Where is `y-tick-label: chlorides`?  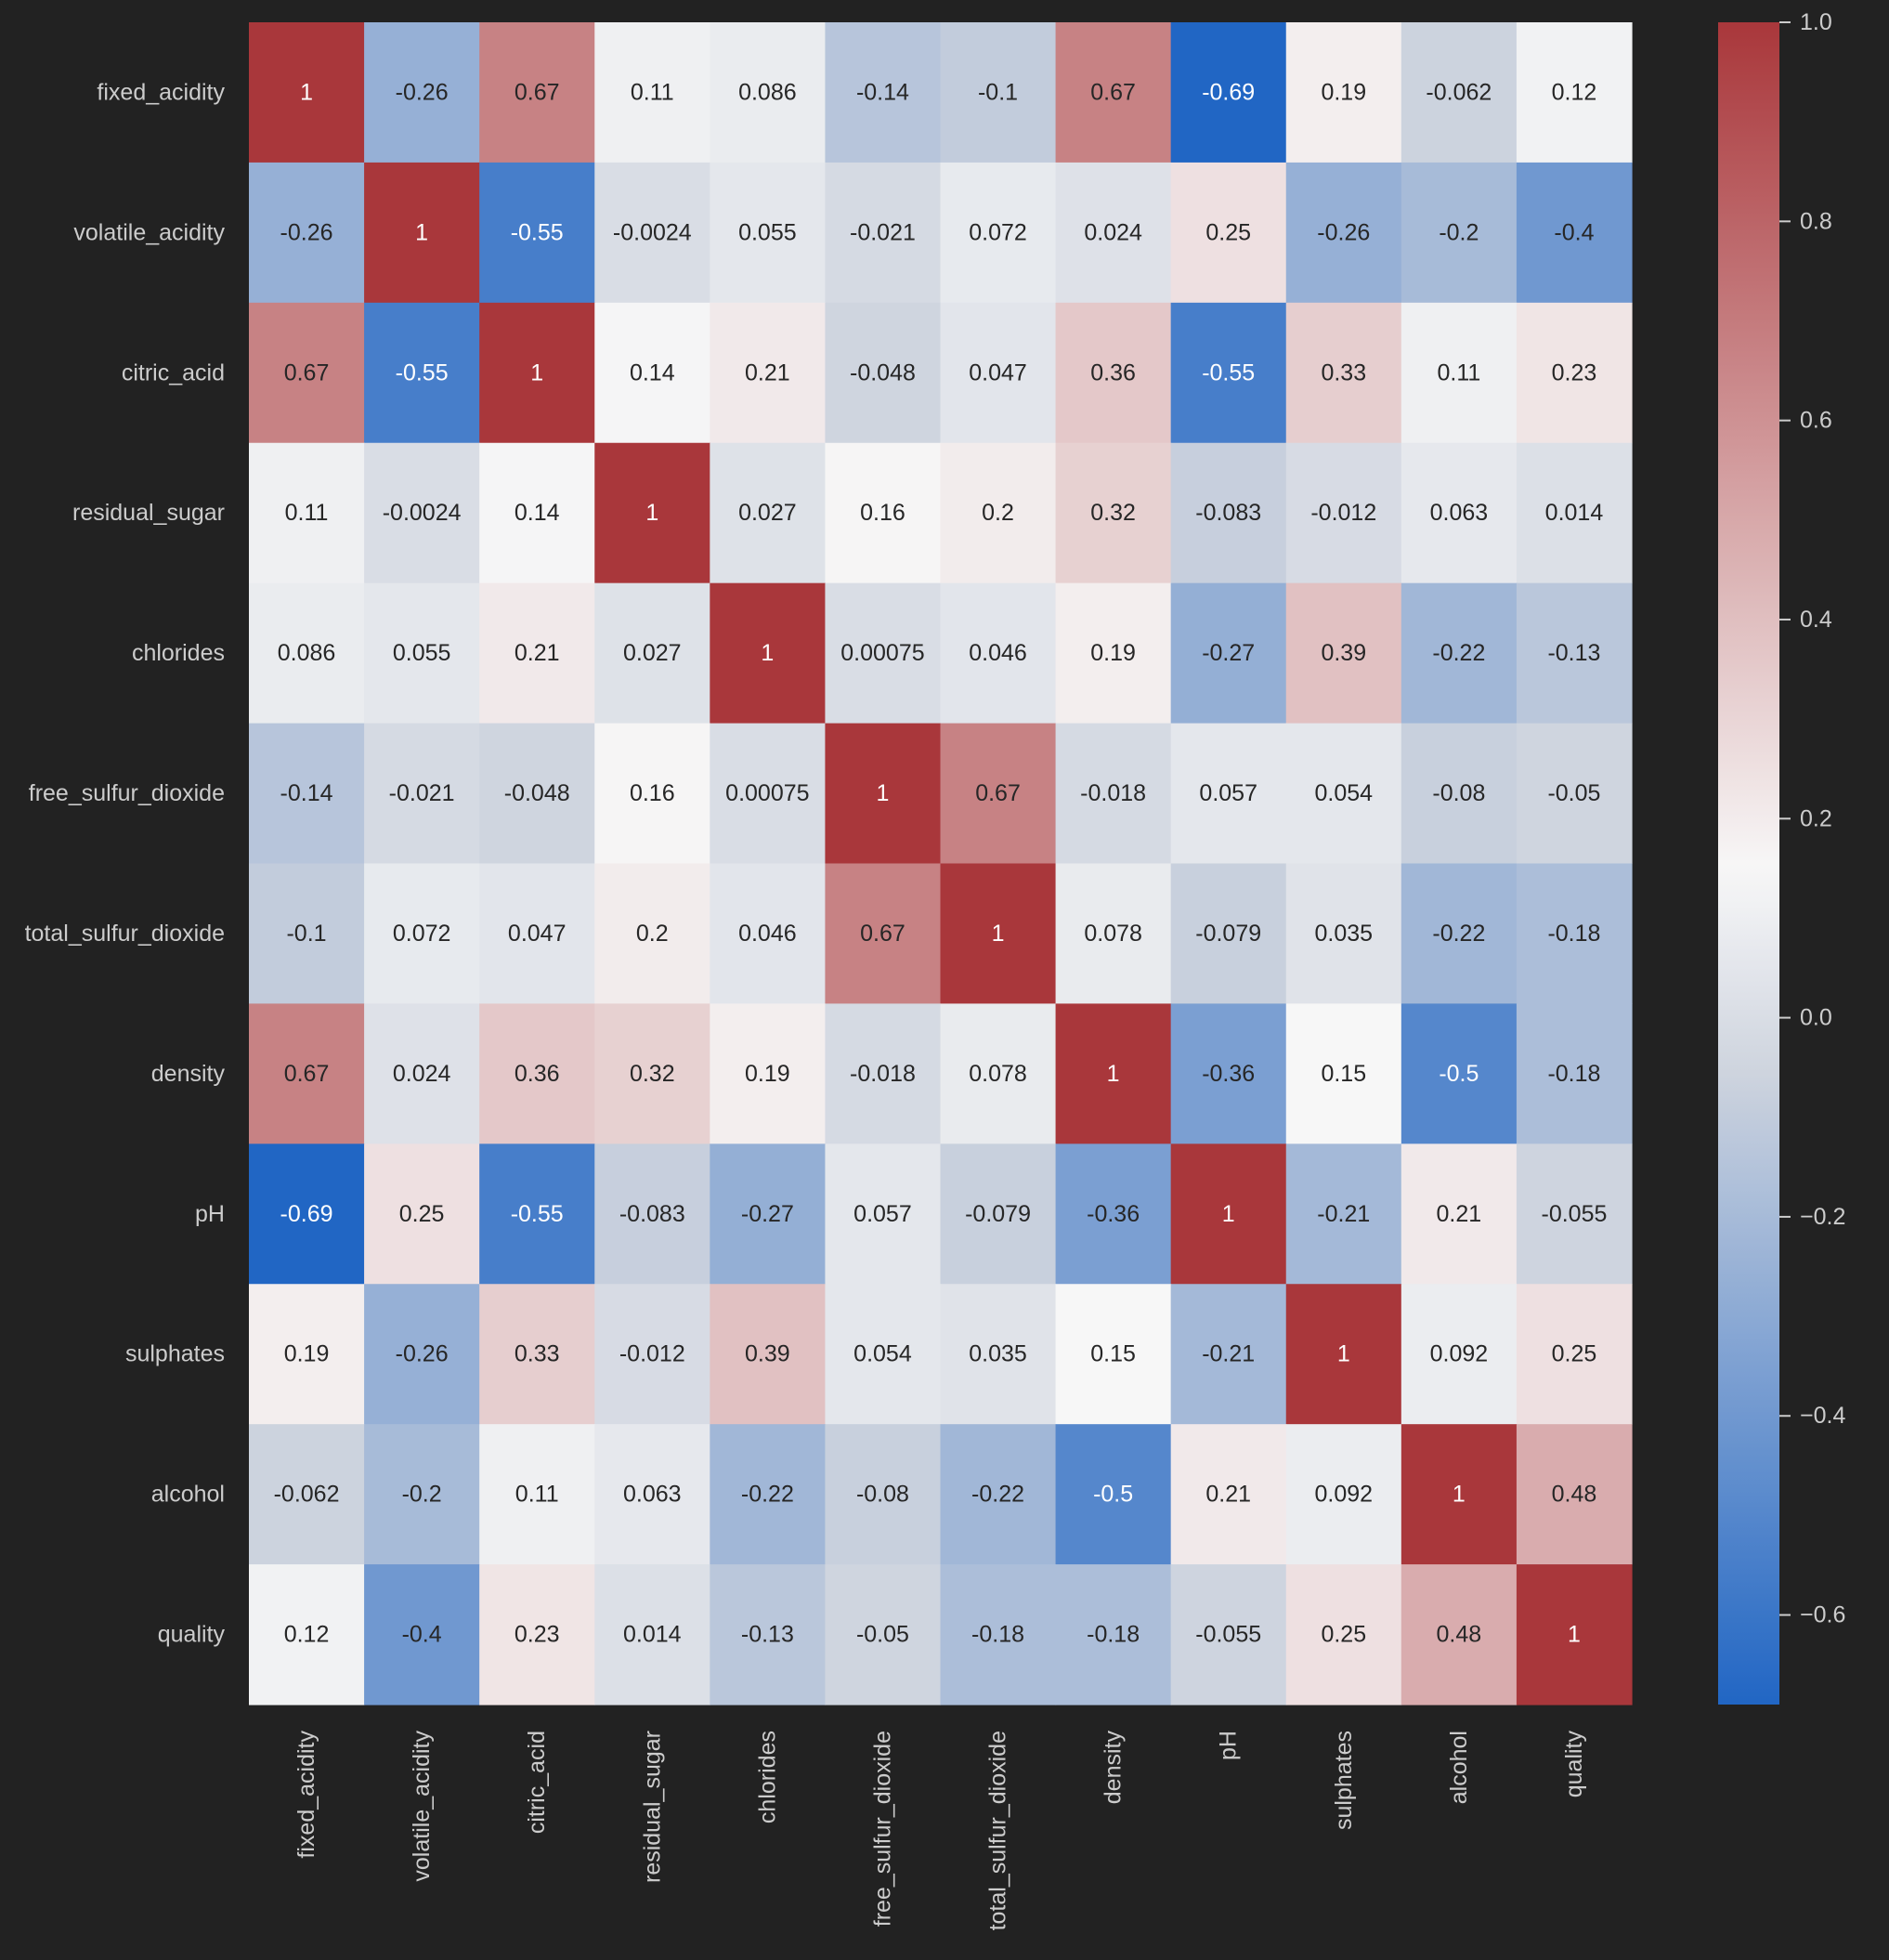
y-tick-label: chlorides is located at coordinates (179, 653).